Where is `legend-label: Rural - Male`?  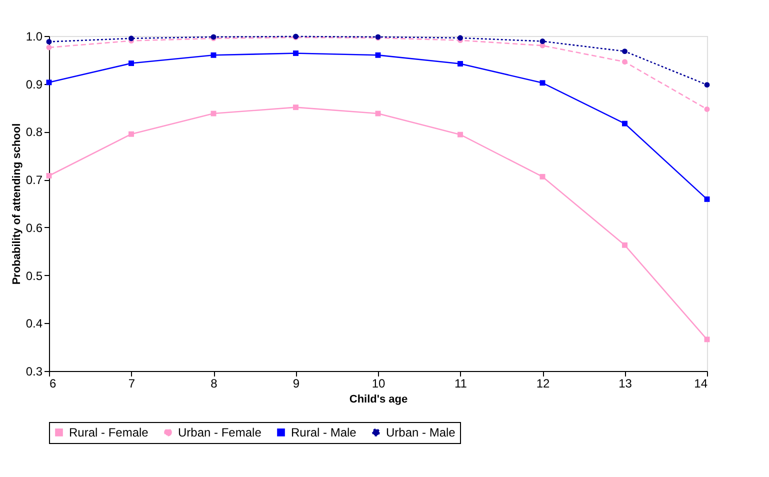
legend-label: Rural - Male is located at coordinates (324, 432).